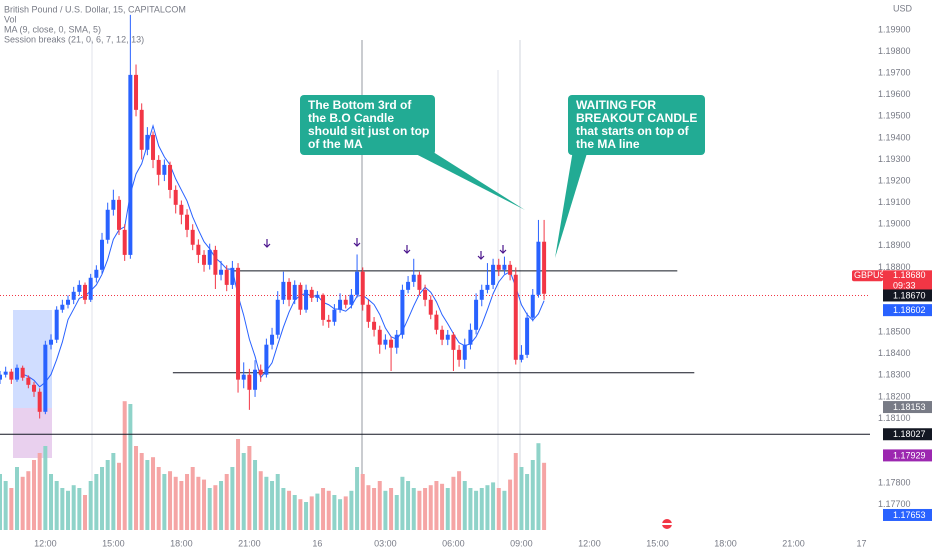 Image resolution: width=932 pixels, height=550 pixels. Describe the element at coordinates (894, 94) in the screenshot. I see `y-tick-label: 1.19600` at that location.